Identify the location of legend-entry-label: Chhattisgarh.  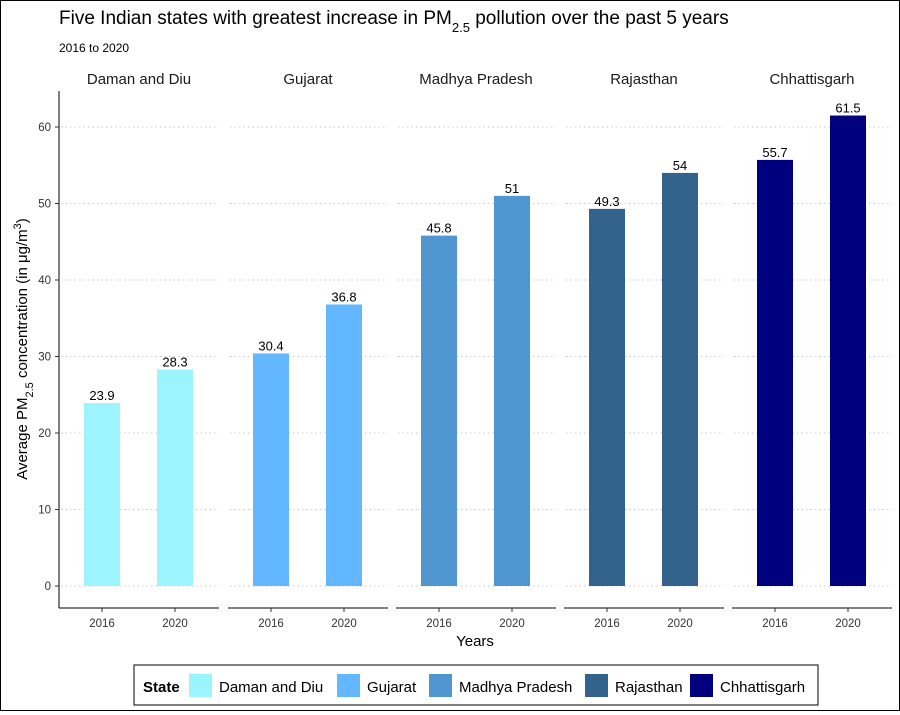
(762, 687).